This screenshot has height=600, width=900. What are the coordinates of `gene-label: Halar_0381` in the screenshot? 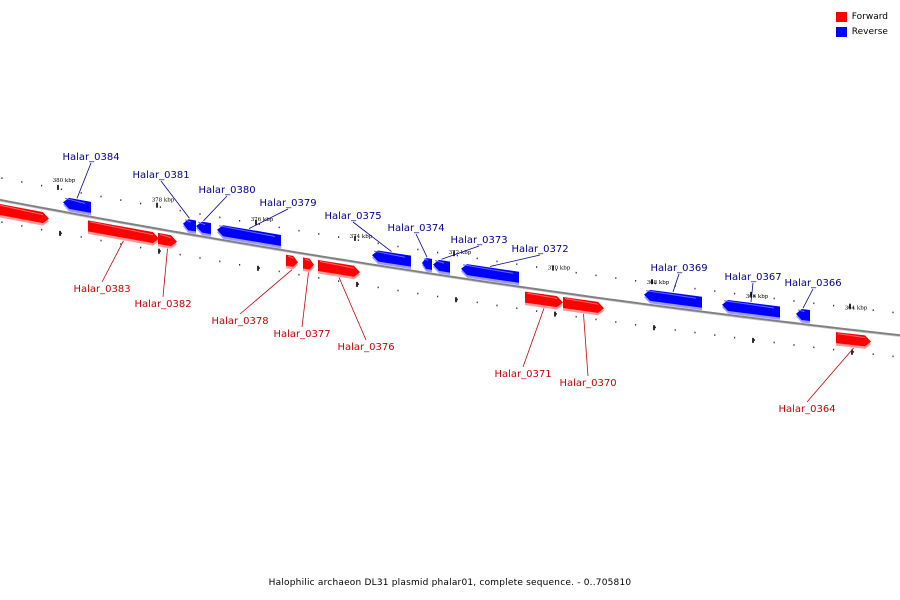 It's located at (160, 175).